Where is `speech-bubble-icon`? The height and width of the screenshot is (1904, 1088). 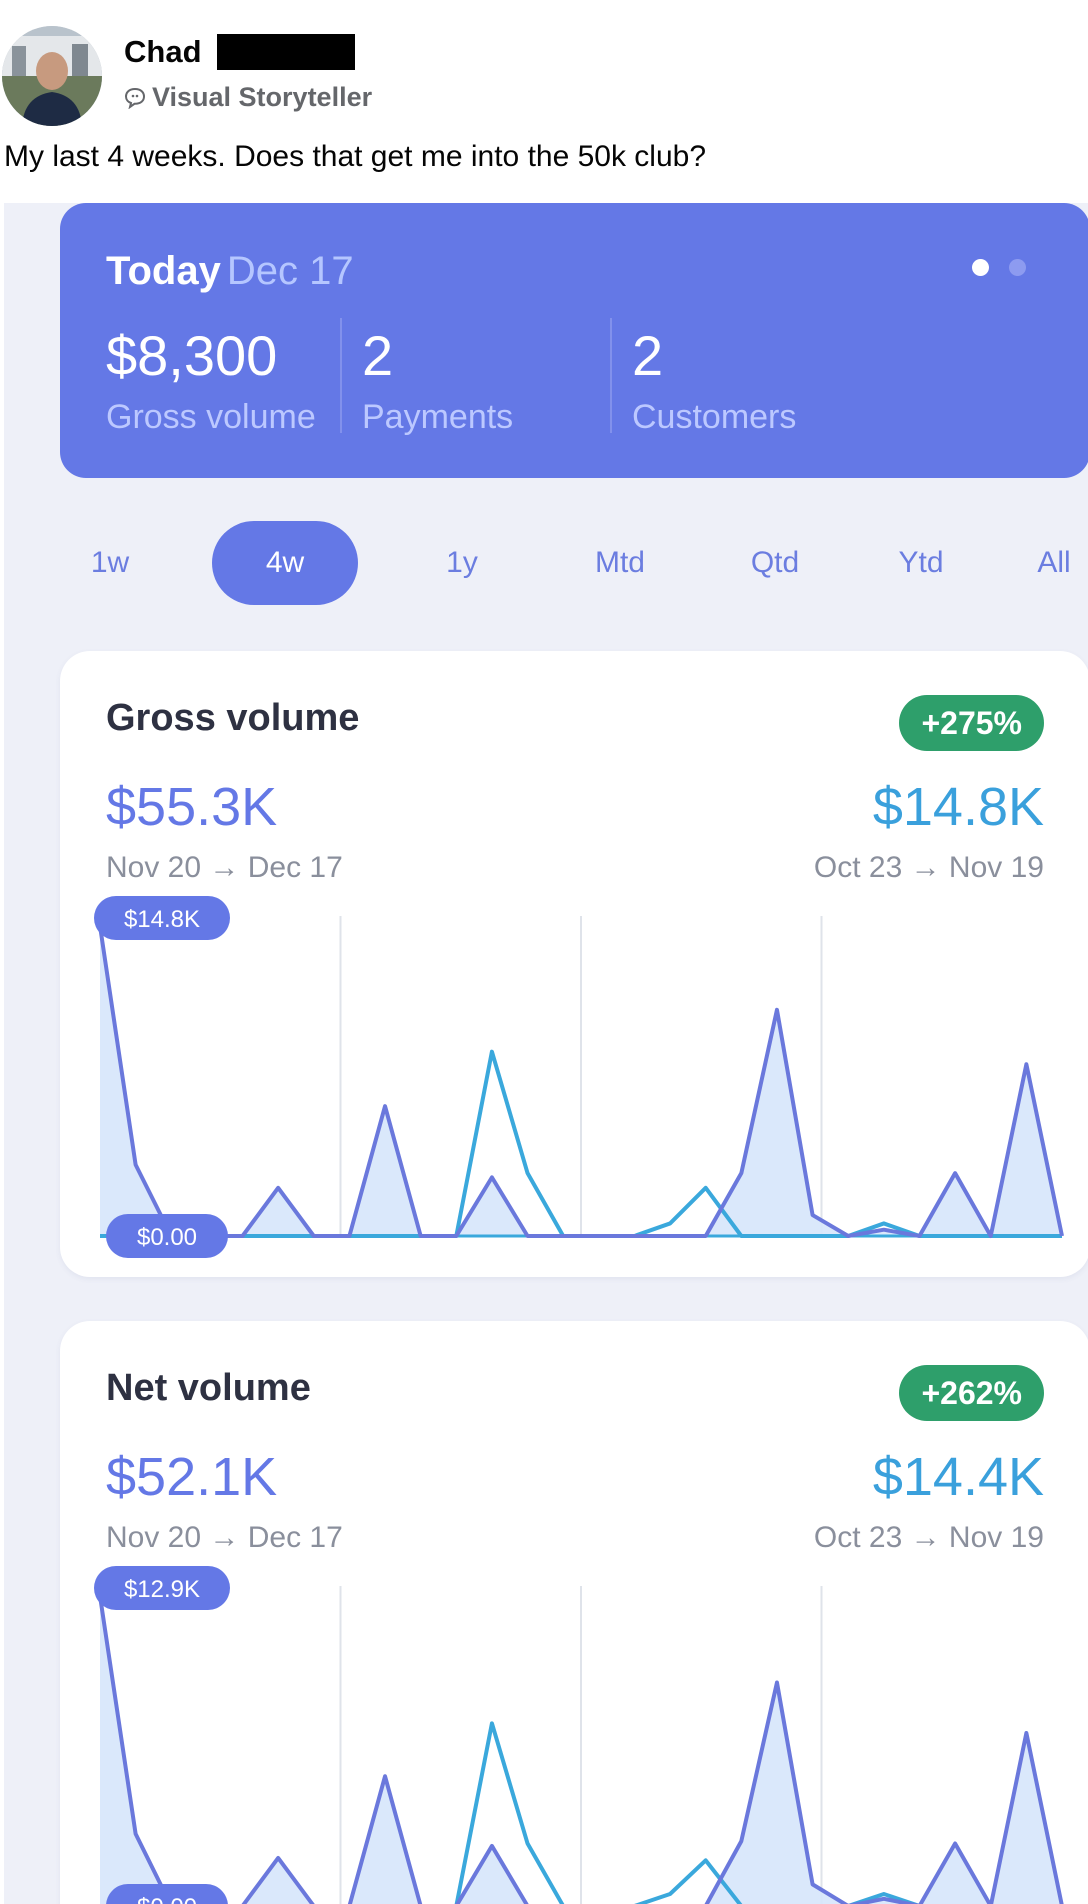 speech-bubble-icon is located at coordinates (135, 98).